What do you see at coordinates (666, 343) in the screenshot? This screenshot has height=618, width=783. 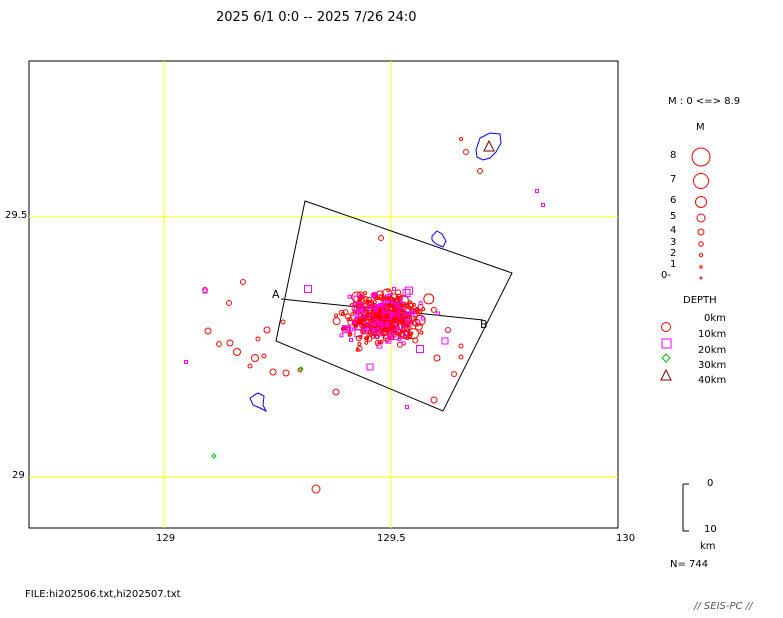 I see `legend-depth-square` at bounding box center [666, 343].